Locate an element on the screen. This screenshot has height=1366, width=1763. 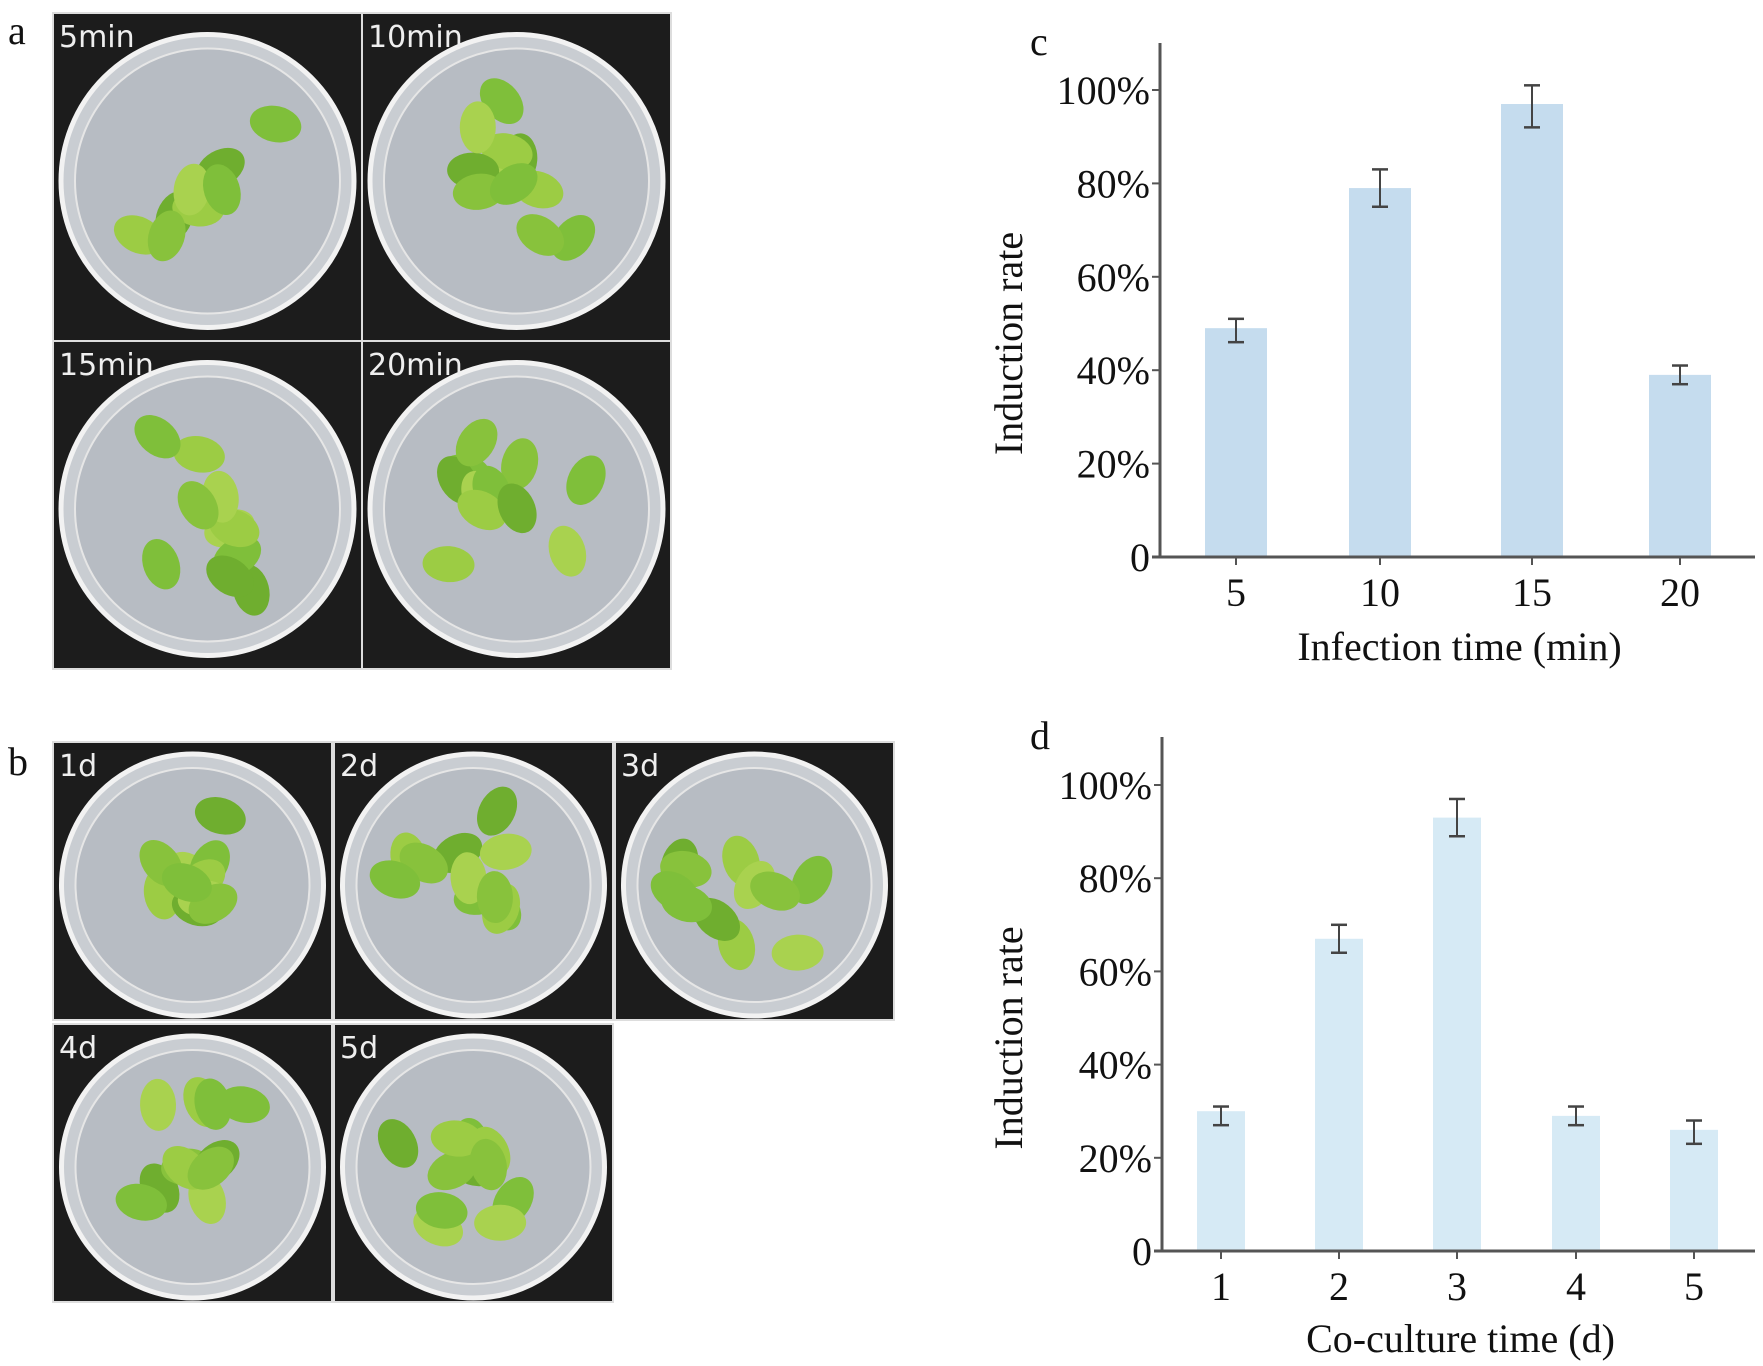
petri-dish-photo: 1d is located at coordinates (192, 881).